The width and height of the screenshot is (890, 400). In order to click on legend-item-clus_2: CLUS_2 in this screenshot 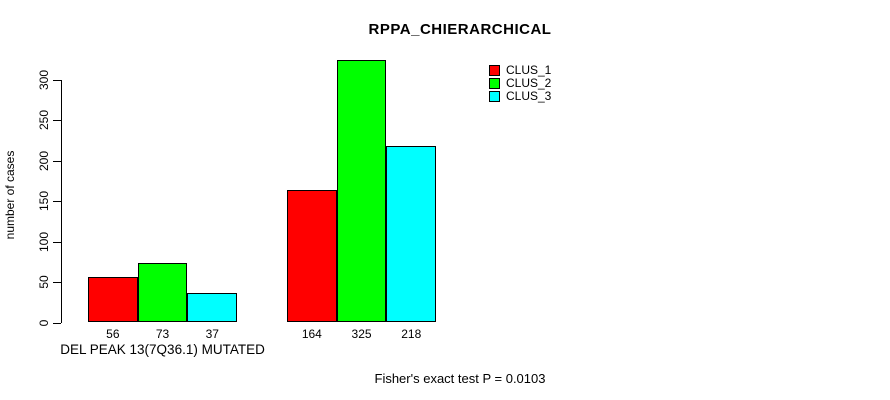, I will do `click(520, 83)`.